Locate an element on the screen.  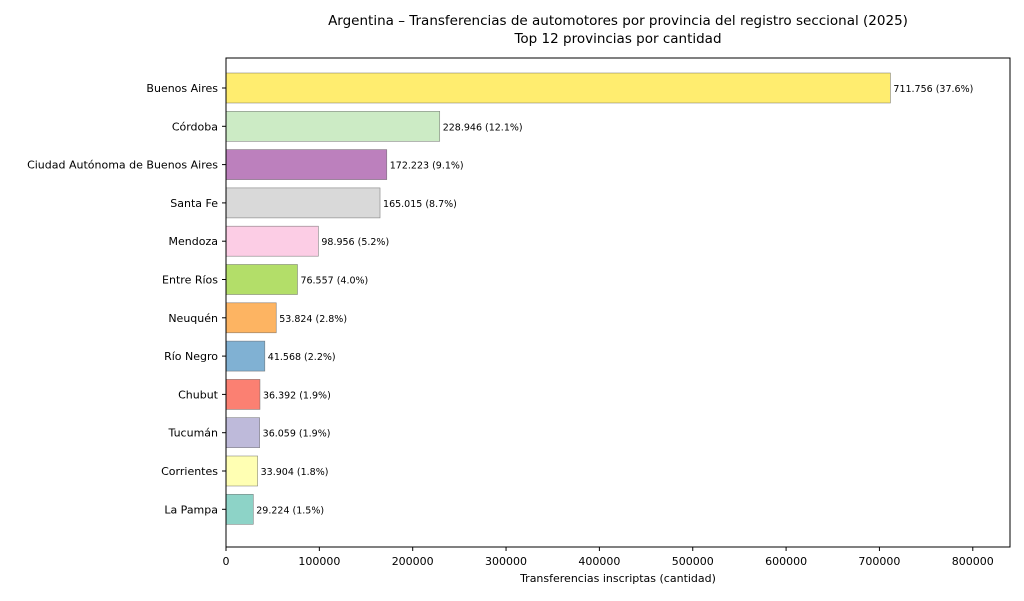
x-tick-label: 0 is located at coordinates (226, 561).